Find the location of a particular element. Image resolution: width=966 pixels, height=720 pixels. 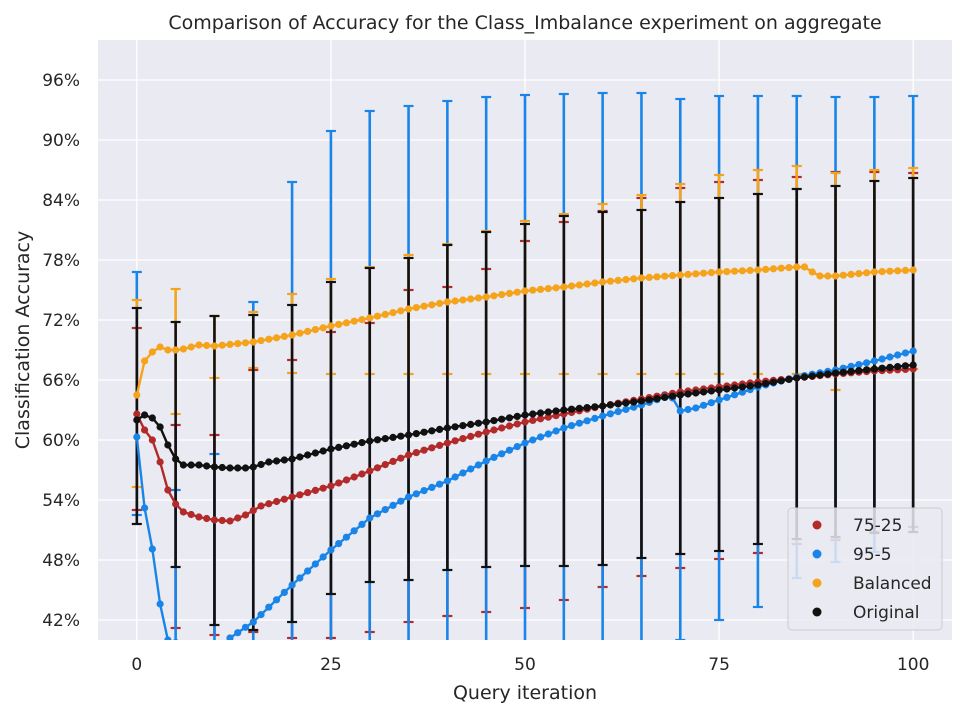

y-tick-label: 48% is located at coordinates (61, 561).